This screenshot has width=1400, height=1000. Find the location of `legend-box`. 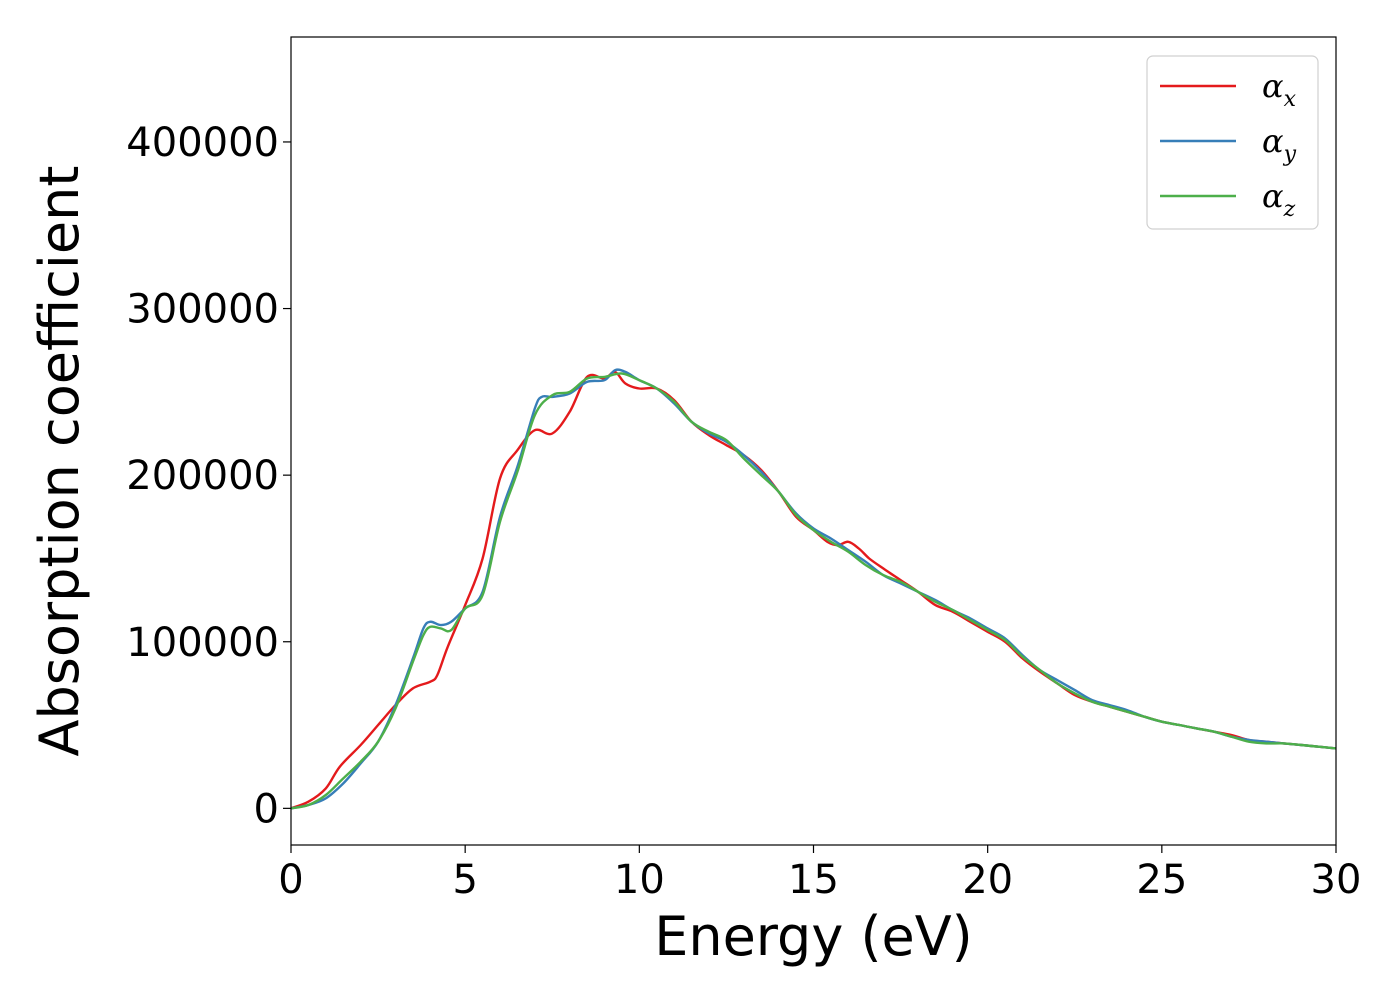

legend-box is located at coordinates (1232, 142).